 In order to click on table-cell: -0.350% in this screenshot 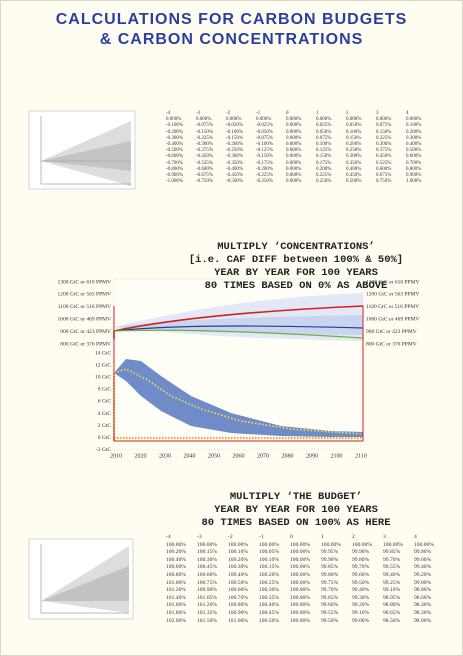, I will do `click(235, 163)`.